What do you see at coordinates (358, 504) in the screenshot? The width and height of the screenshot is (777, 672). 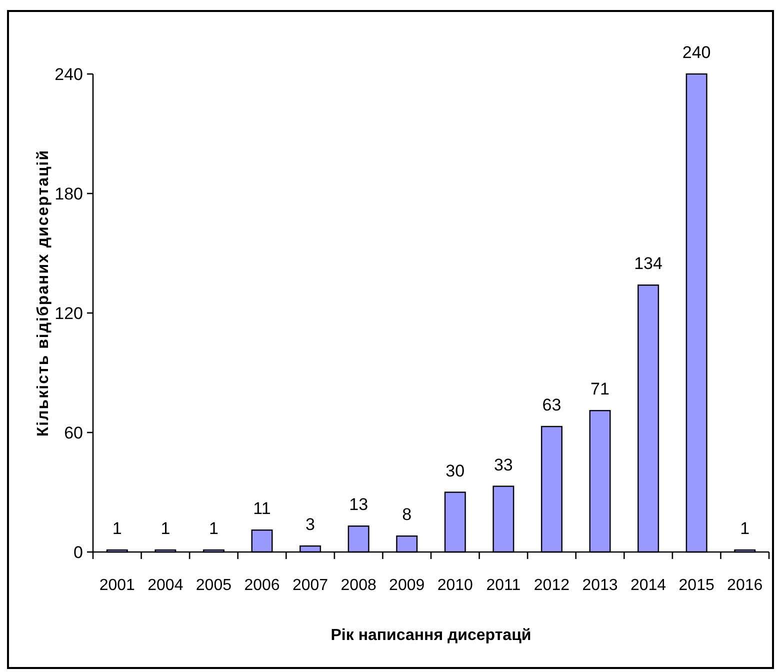 I see `data-label: 13` at bounding box center [358, 504].